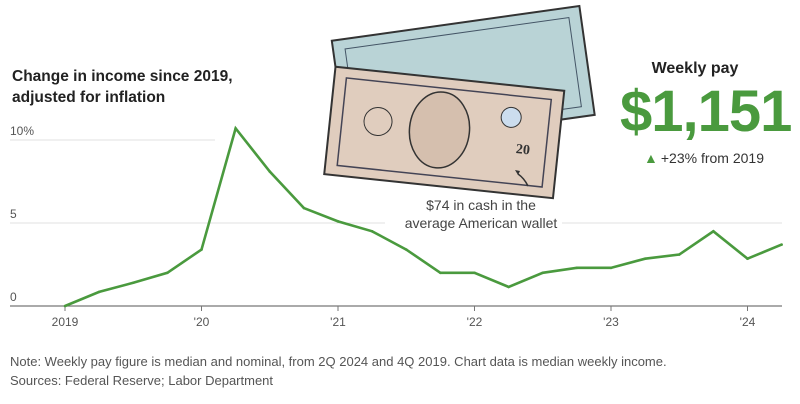 The height and width of the screenshot is (404, 800). Describe the element at coordinates (122, 76) in the screenshot. I see `title-line-1: Change in income since 2019,` at that location.